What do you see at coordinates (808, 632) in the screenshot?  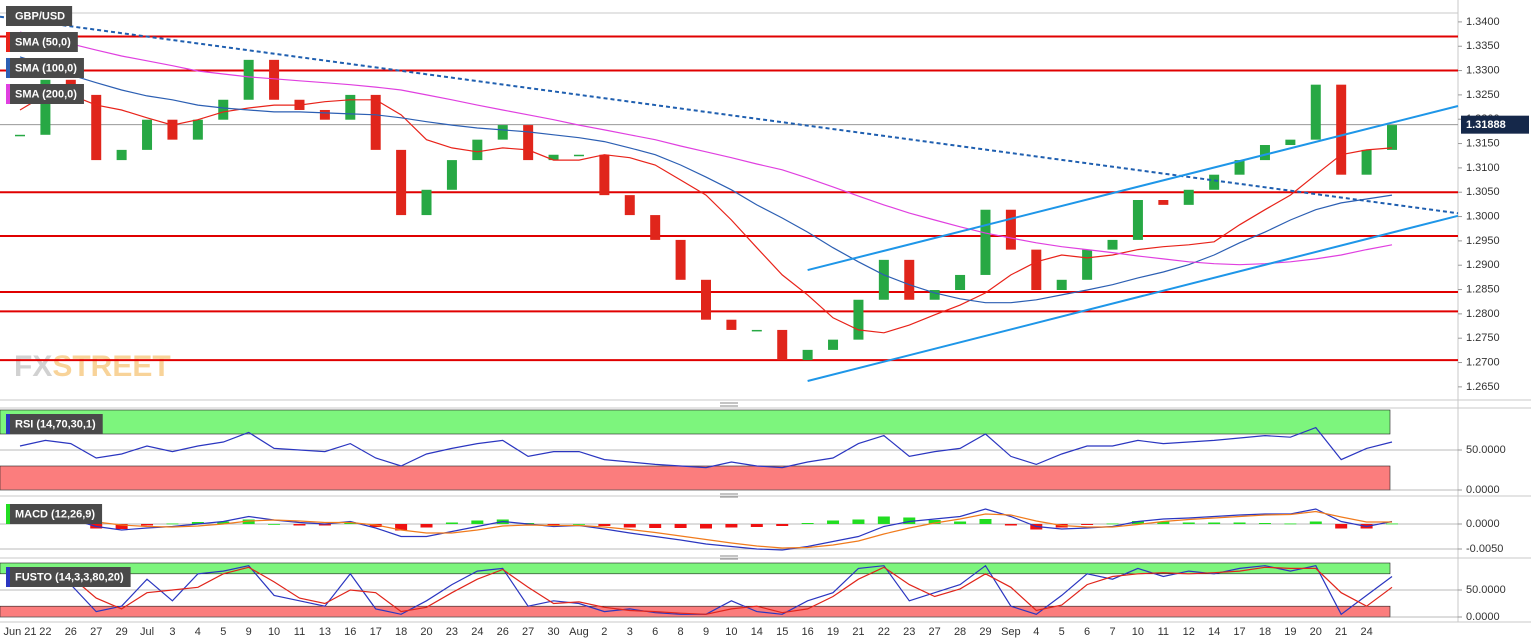 I see `x-tick-label: 16` at bounding box center [808, 632].